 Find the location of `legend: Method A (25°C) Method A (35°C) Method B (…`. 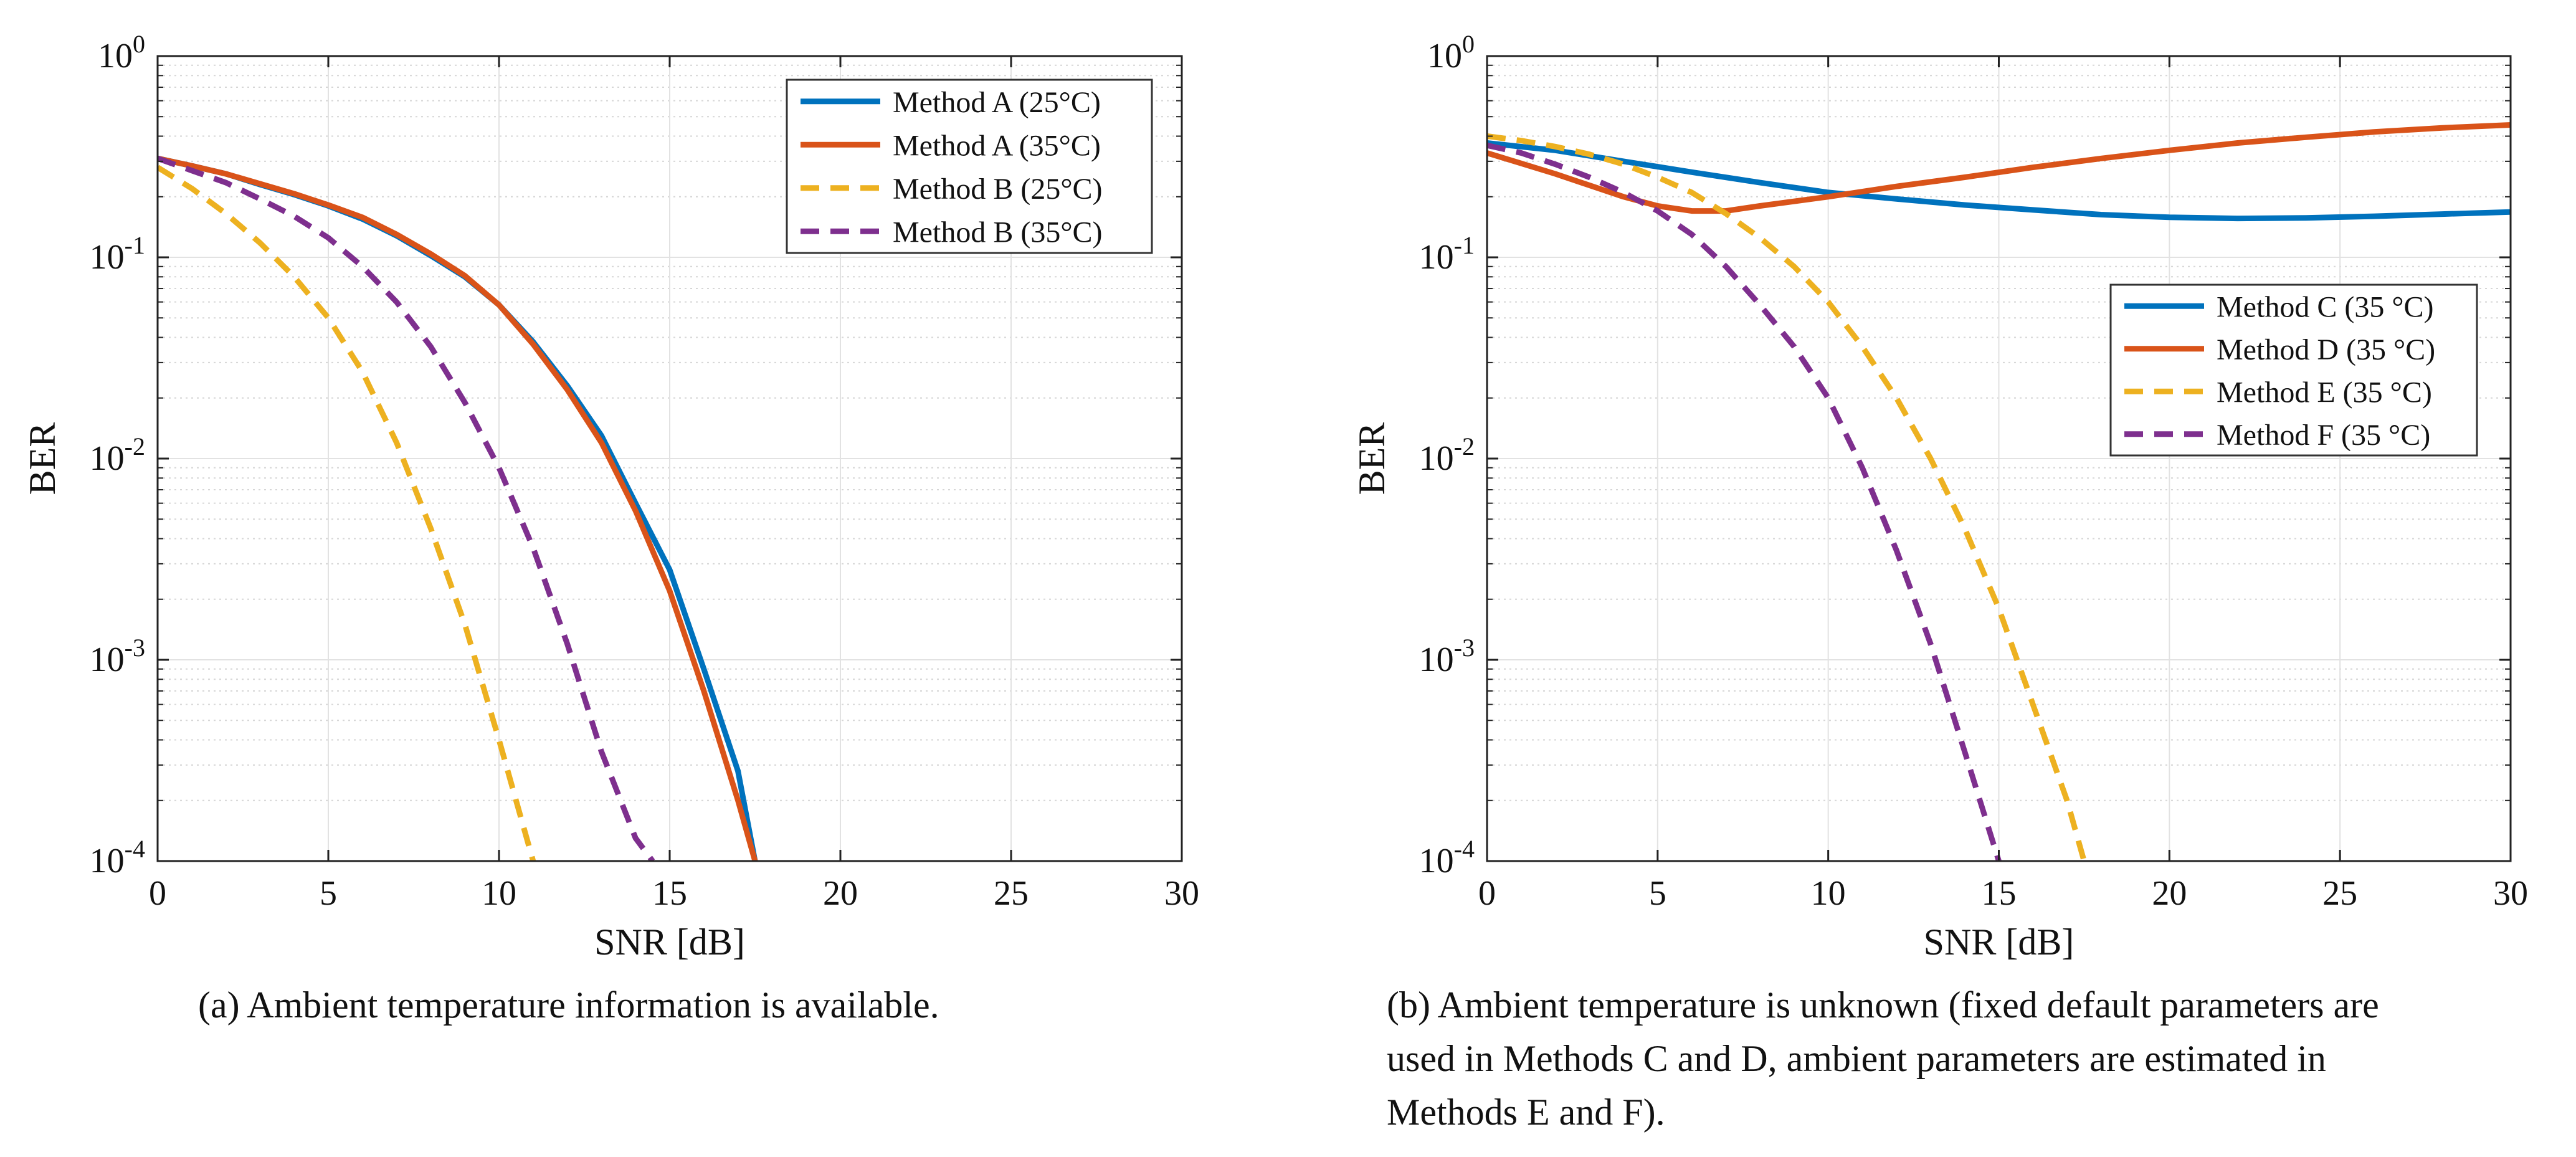

legend: Method A (25°C) Method A (35°C) Method B (… is located at coordinates (969, 166).